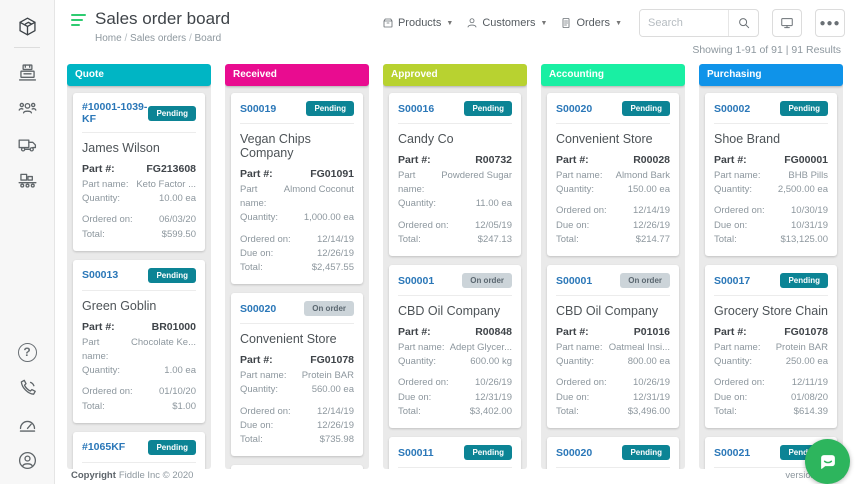 This screenshot has height=484, width=855. Describe the element at coordinates (177, 220) in the screenshot. I see `field-value: 06/03/20` at that location.